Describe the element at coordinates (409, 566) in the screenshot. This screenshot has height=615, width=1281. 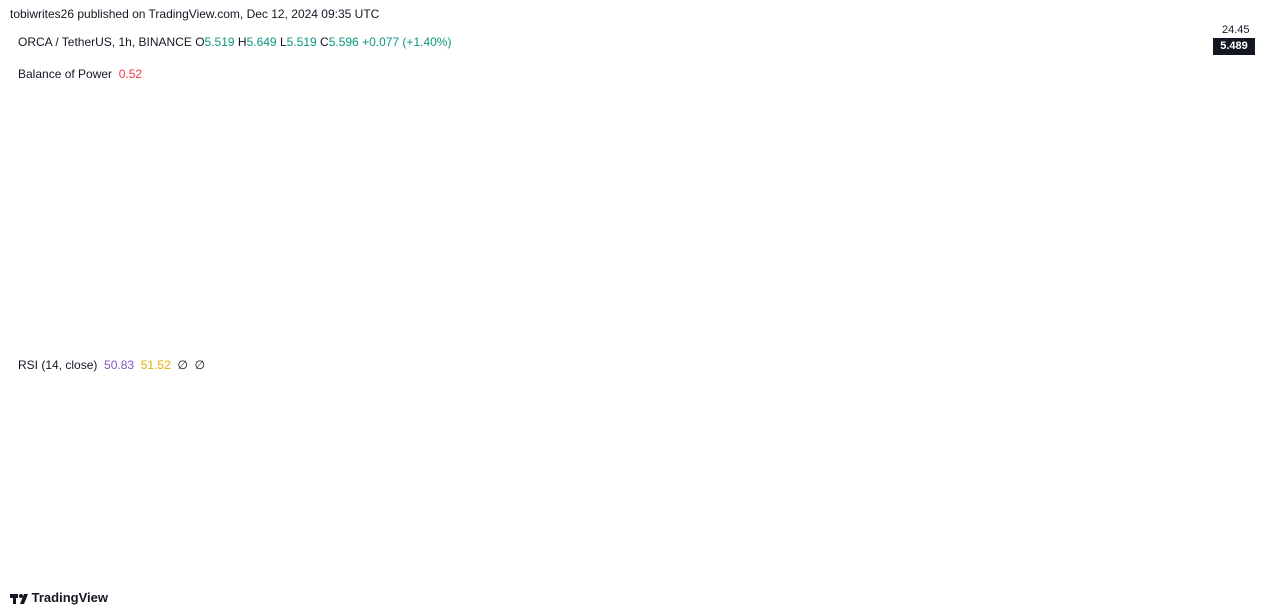
I see `x-tick-label: 9` at that location.